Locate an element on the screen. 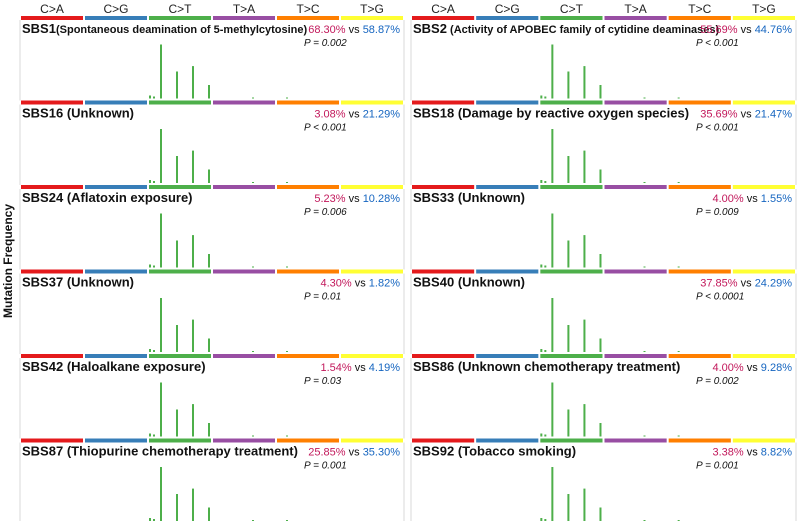 This screenshot has height=521, width=798. signature-title: SBS86 (Unknown chemotherapy treatment) is located at coordinates (546, 366).